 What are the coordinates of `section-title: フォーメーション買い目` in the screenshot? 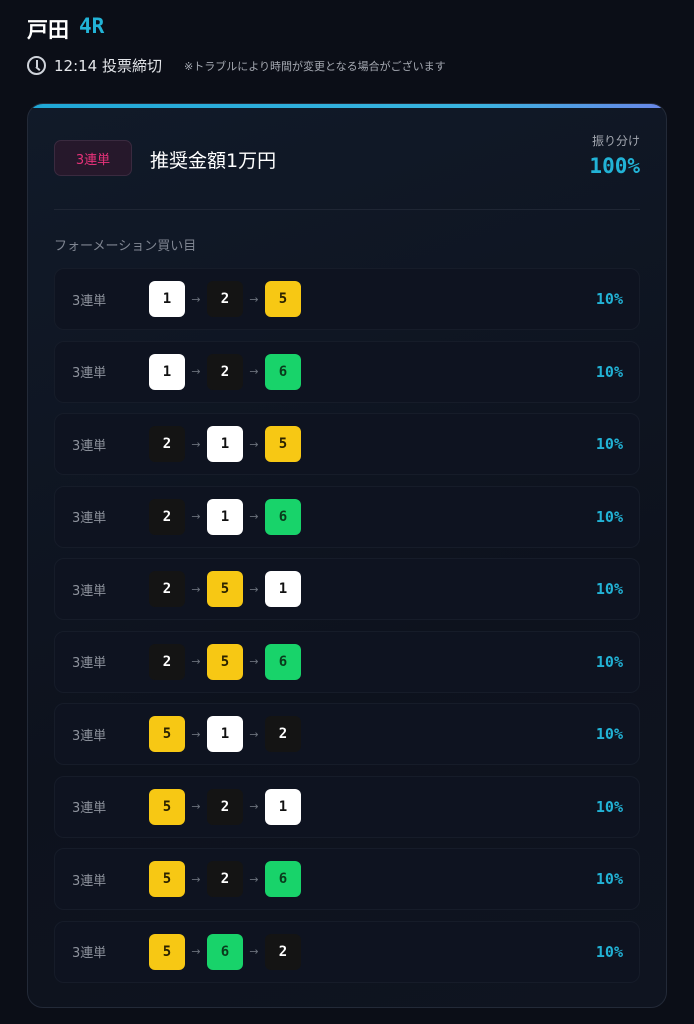 It's located at (125, 246).